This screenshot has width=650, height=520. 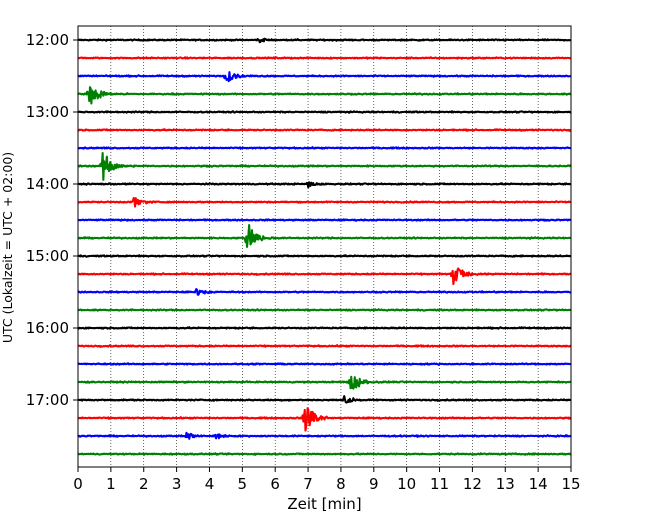 What do you see at coordinates (472, 484) in the screenshot?
I see `x-tick-label: 12` at bounding box center [472, 484].